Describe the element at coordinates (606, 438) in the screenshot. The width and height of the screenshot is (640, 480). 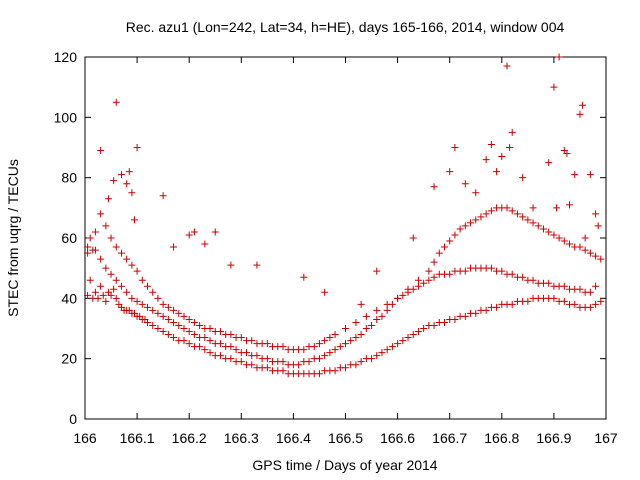
I see `x-tick-label: 167` at that location.